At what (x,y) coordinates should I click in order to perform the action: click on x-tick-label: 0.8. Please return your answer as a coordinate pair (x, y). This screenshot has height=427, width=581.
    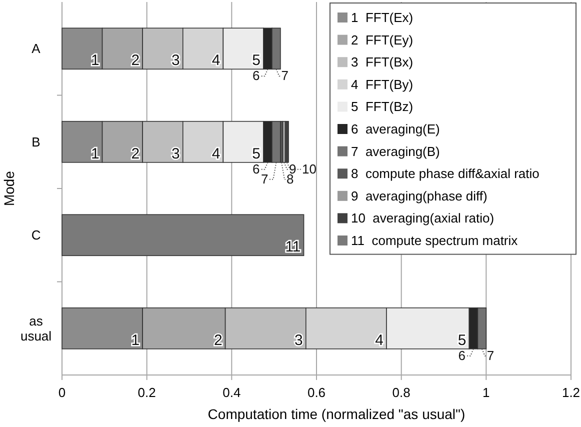
    Looking at the image, I should click on (401, 392).